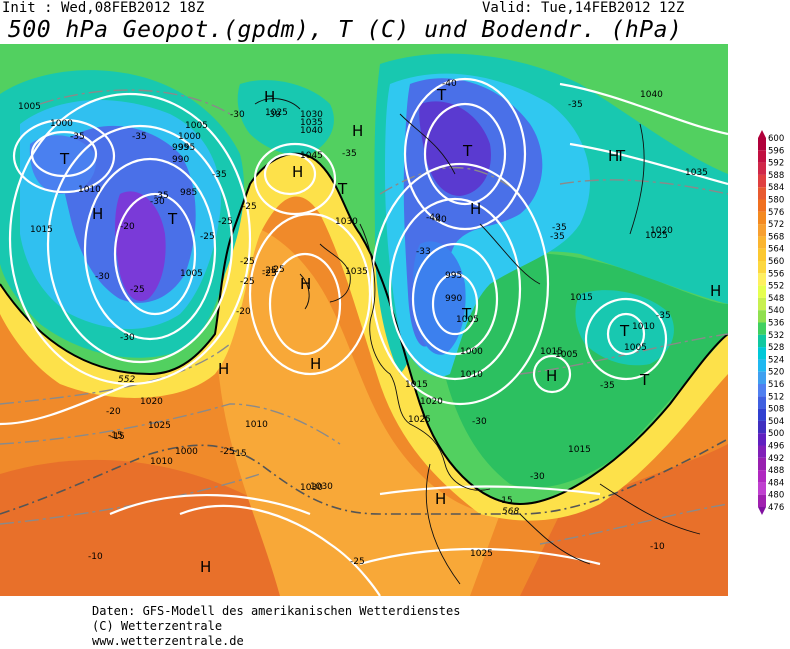 The width and height of the screenshot is (790, 649). Describe the element at coordinates (140, 246) in the screenshot. I see `field-purple-west` at that location.